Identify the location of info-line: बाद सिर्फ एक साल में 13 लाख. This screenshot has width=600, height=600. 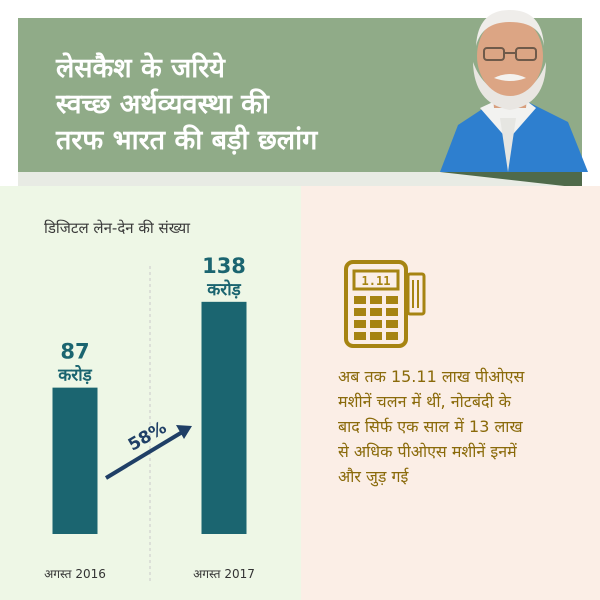
(430, 426).